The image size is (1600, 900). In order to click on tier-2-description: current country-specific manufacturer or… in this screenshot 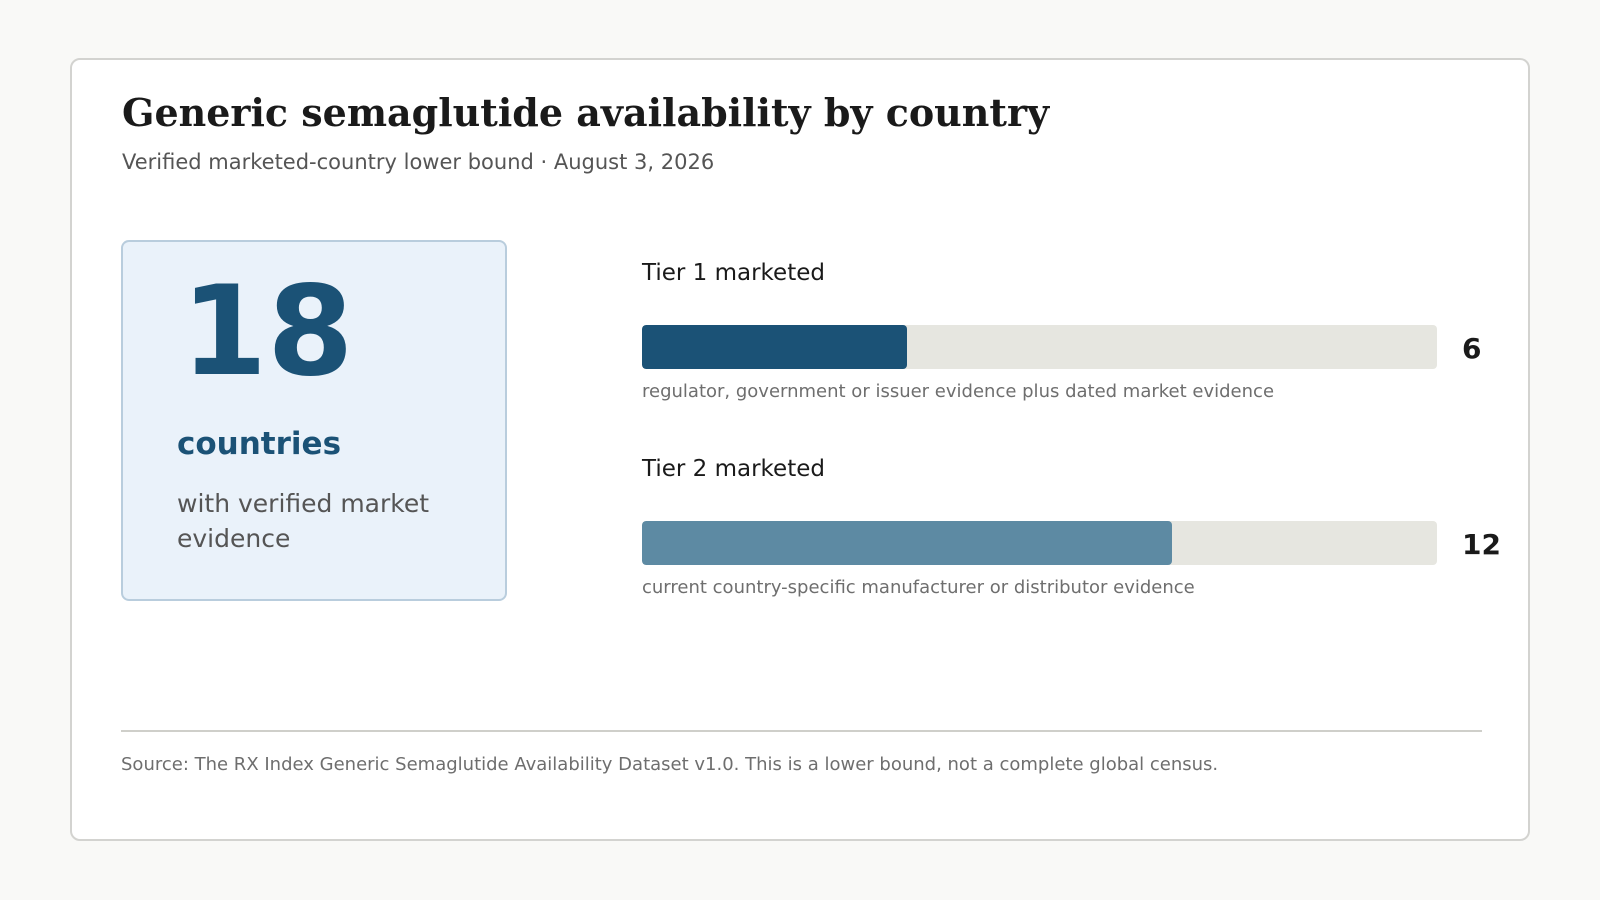, I will do `click(918, 587)`.